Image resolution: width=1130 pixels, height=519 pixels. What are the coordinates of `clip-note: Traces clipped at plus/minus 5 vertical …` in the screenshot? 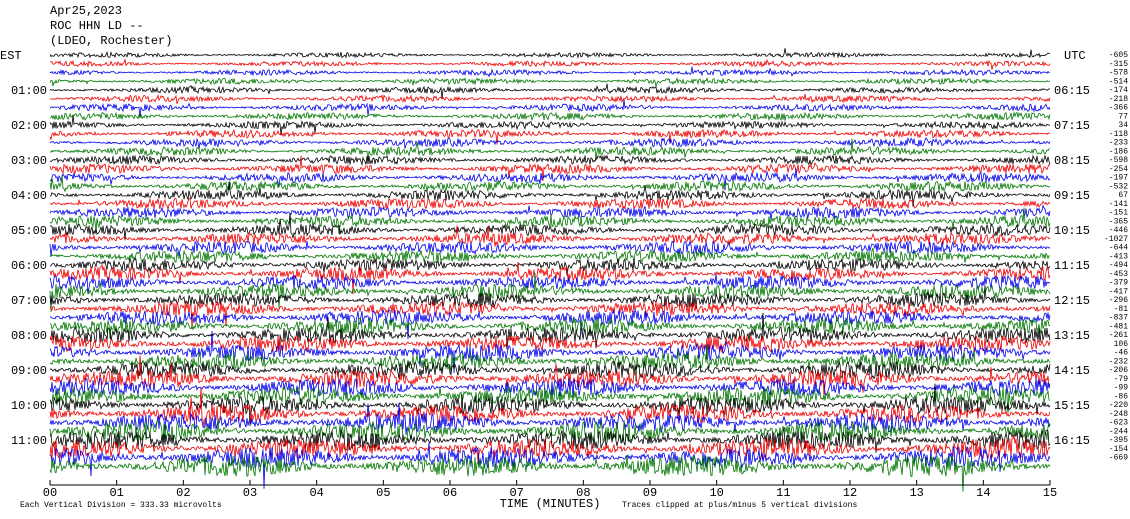 It's located at (739, 505).